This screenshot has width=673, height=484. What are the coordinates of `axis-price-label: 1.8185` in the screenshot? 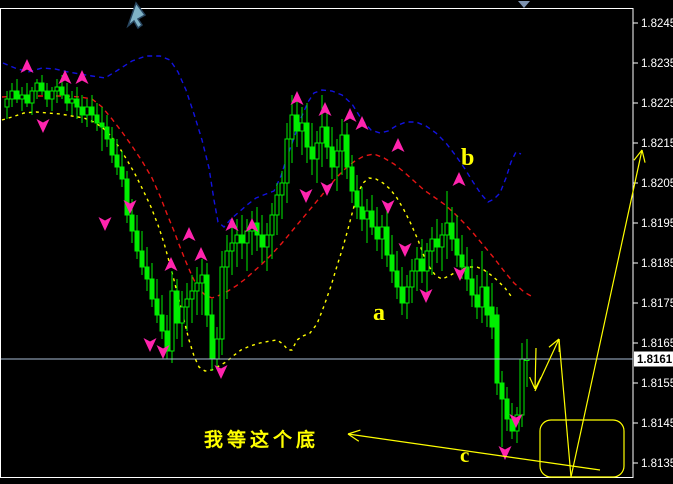 It's located at (657, 264).